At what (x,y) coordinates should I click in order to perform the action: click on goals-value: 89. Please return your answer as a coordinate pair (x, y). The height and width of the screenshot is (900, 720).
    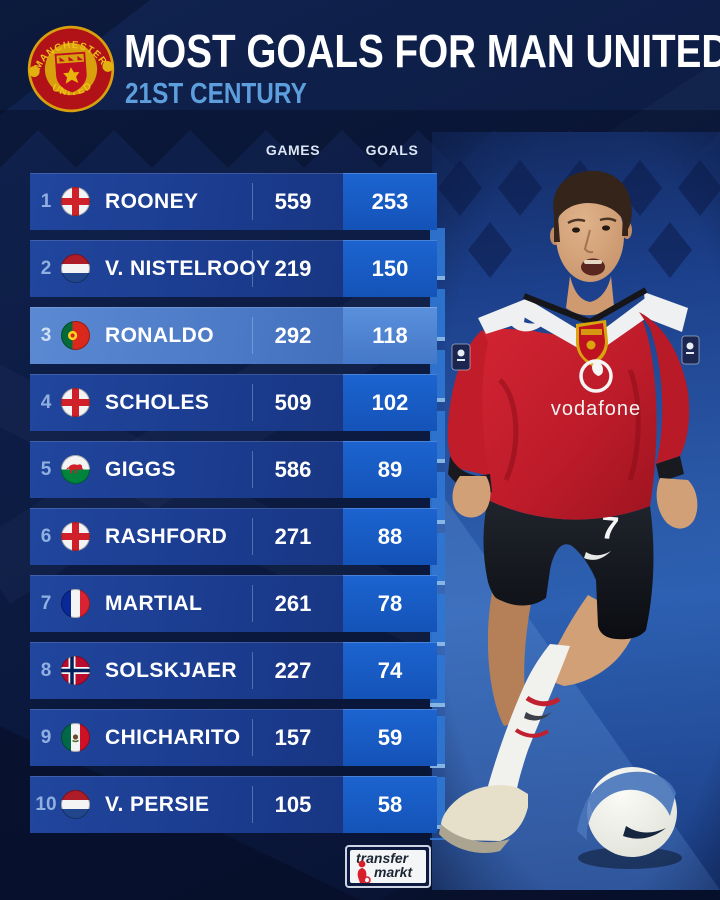
    Looking at the image, I should click on (390, 469).